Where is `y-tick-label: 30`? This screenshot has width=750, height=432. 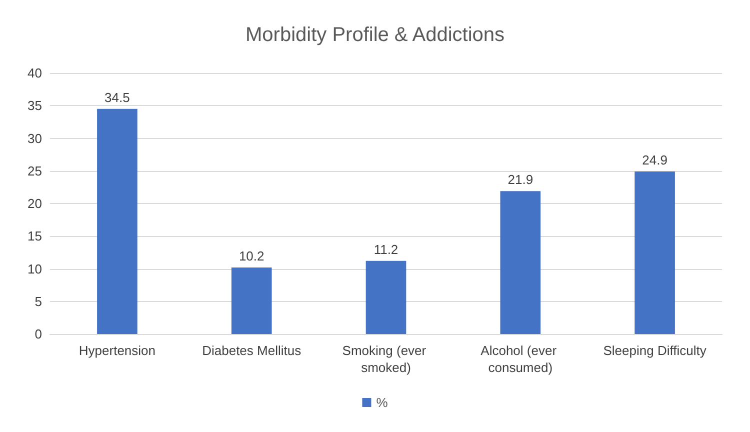 y-tick-label: 30 is located at coordinates (35, 138).